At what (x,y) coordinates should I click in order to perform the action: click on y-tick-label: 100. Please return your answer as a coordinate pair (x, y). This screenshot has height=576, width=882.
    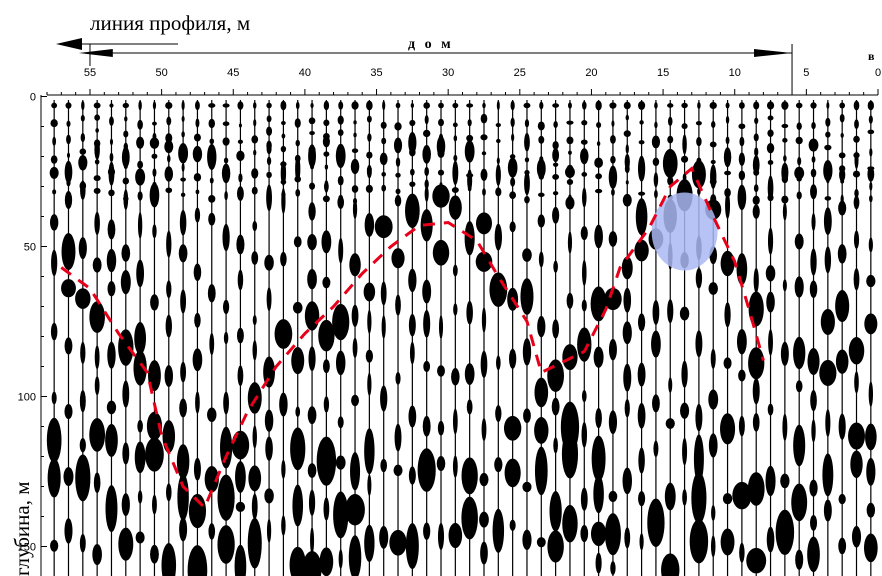
    Looking at the image, I should click on (27, 398).